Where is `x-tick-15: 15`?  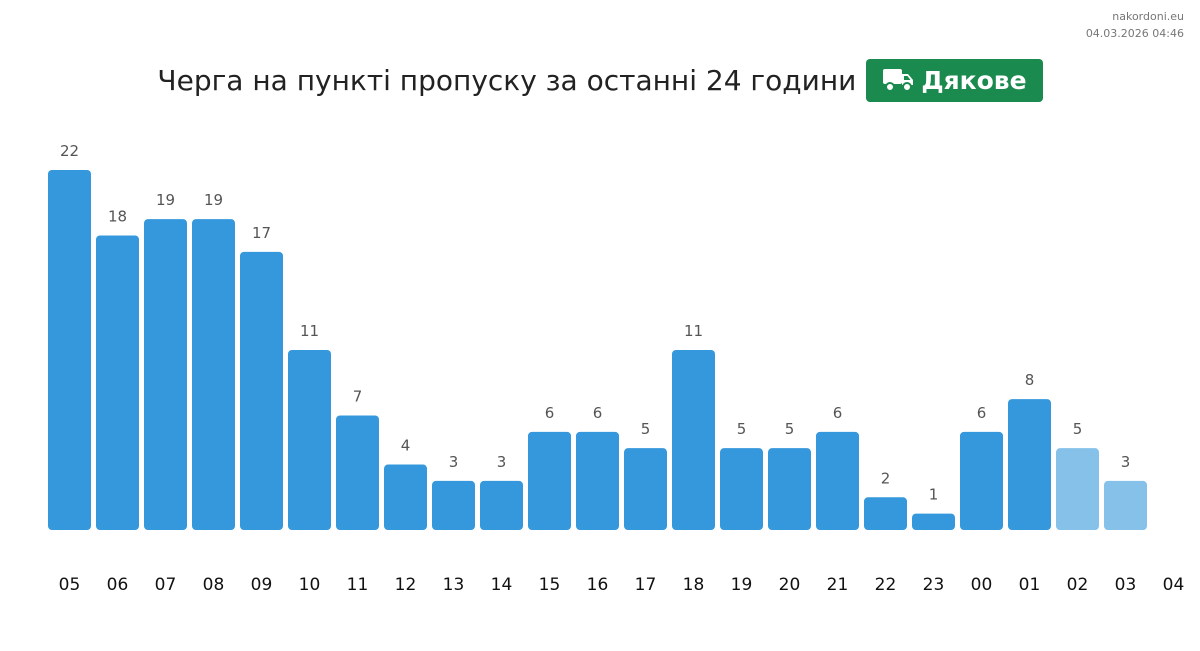 x-tick-15: 15 is located at coordinates (550, 585).